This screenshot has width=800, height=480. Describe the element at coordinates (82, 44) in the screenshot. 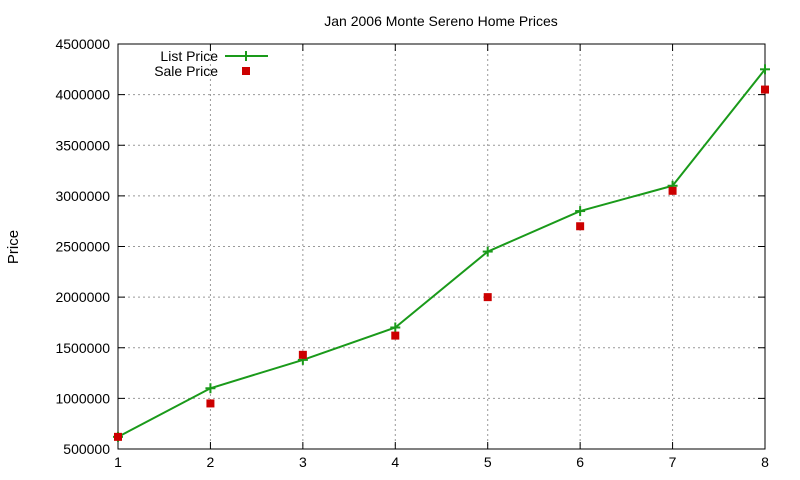

I see `y-tick-label: 4500000` at that location.